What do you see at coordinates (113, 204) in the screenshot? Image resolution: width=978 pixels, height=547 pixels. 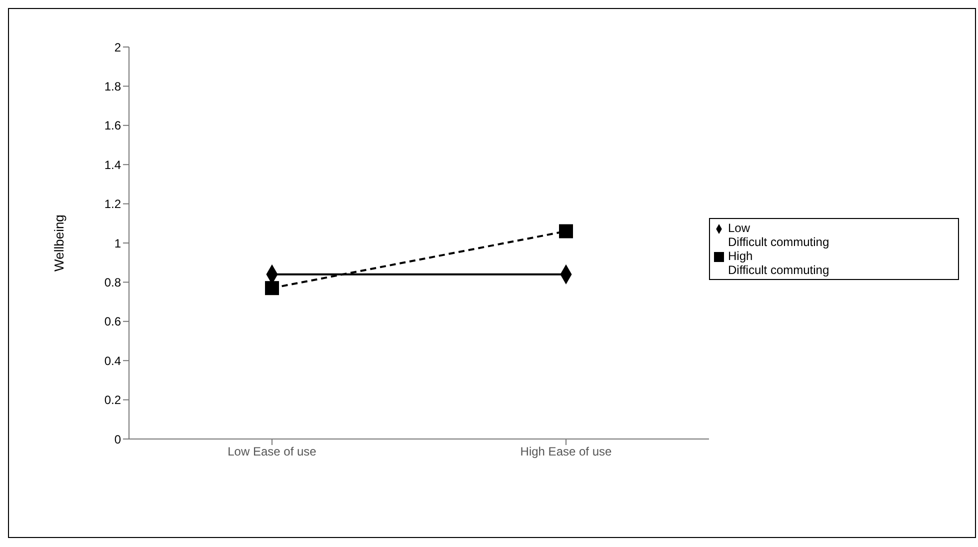 I see `y-tick-label: 1.2` at bounding box center [113, 204].